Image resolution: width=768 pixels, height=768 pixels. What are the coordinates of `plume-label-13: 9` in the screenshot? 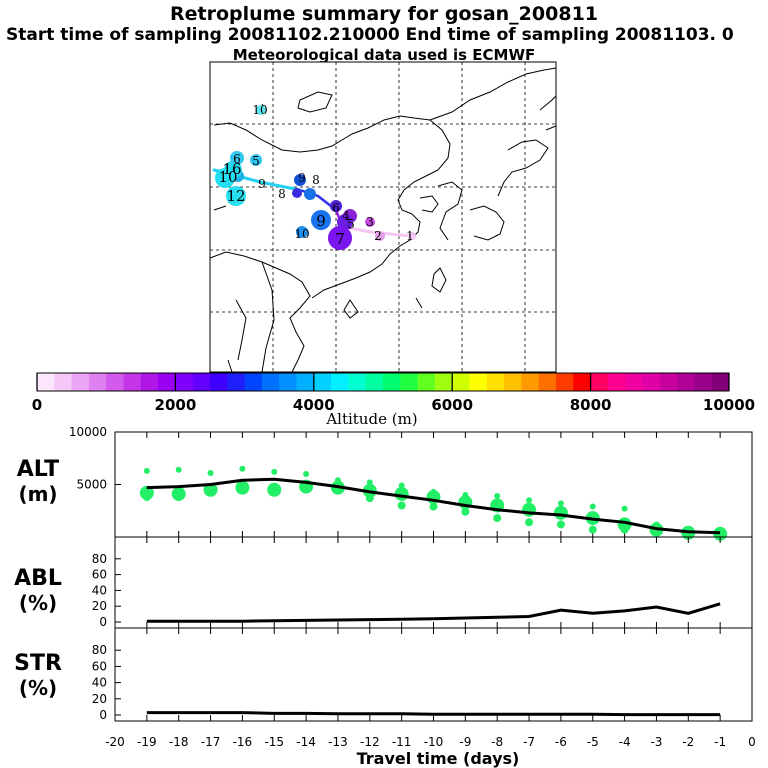 It's located at (262, 184).